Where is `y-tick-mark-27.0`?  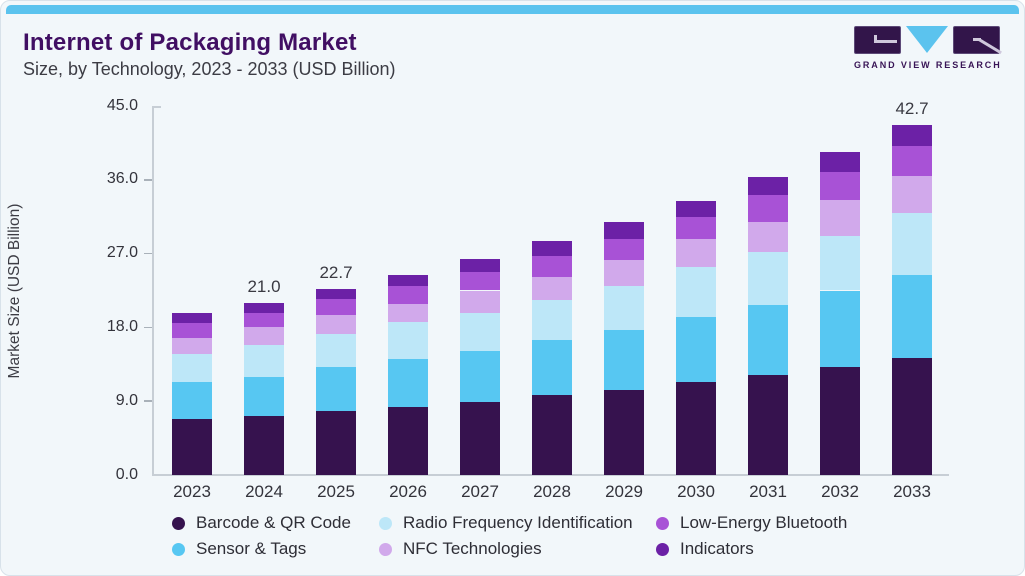 y-tick-mark-27.0 is located at coordinates (148, 253).